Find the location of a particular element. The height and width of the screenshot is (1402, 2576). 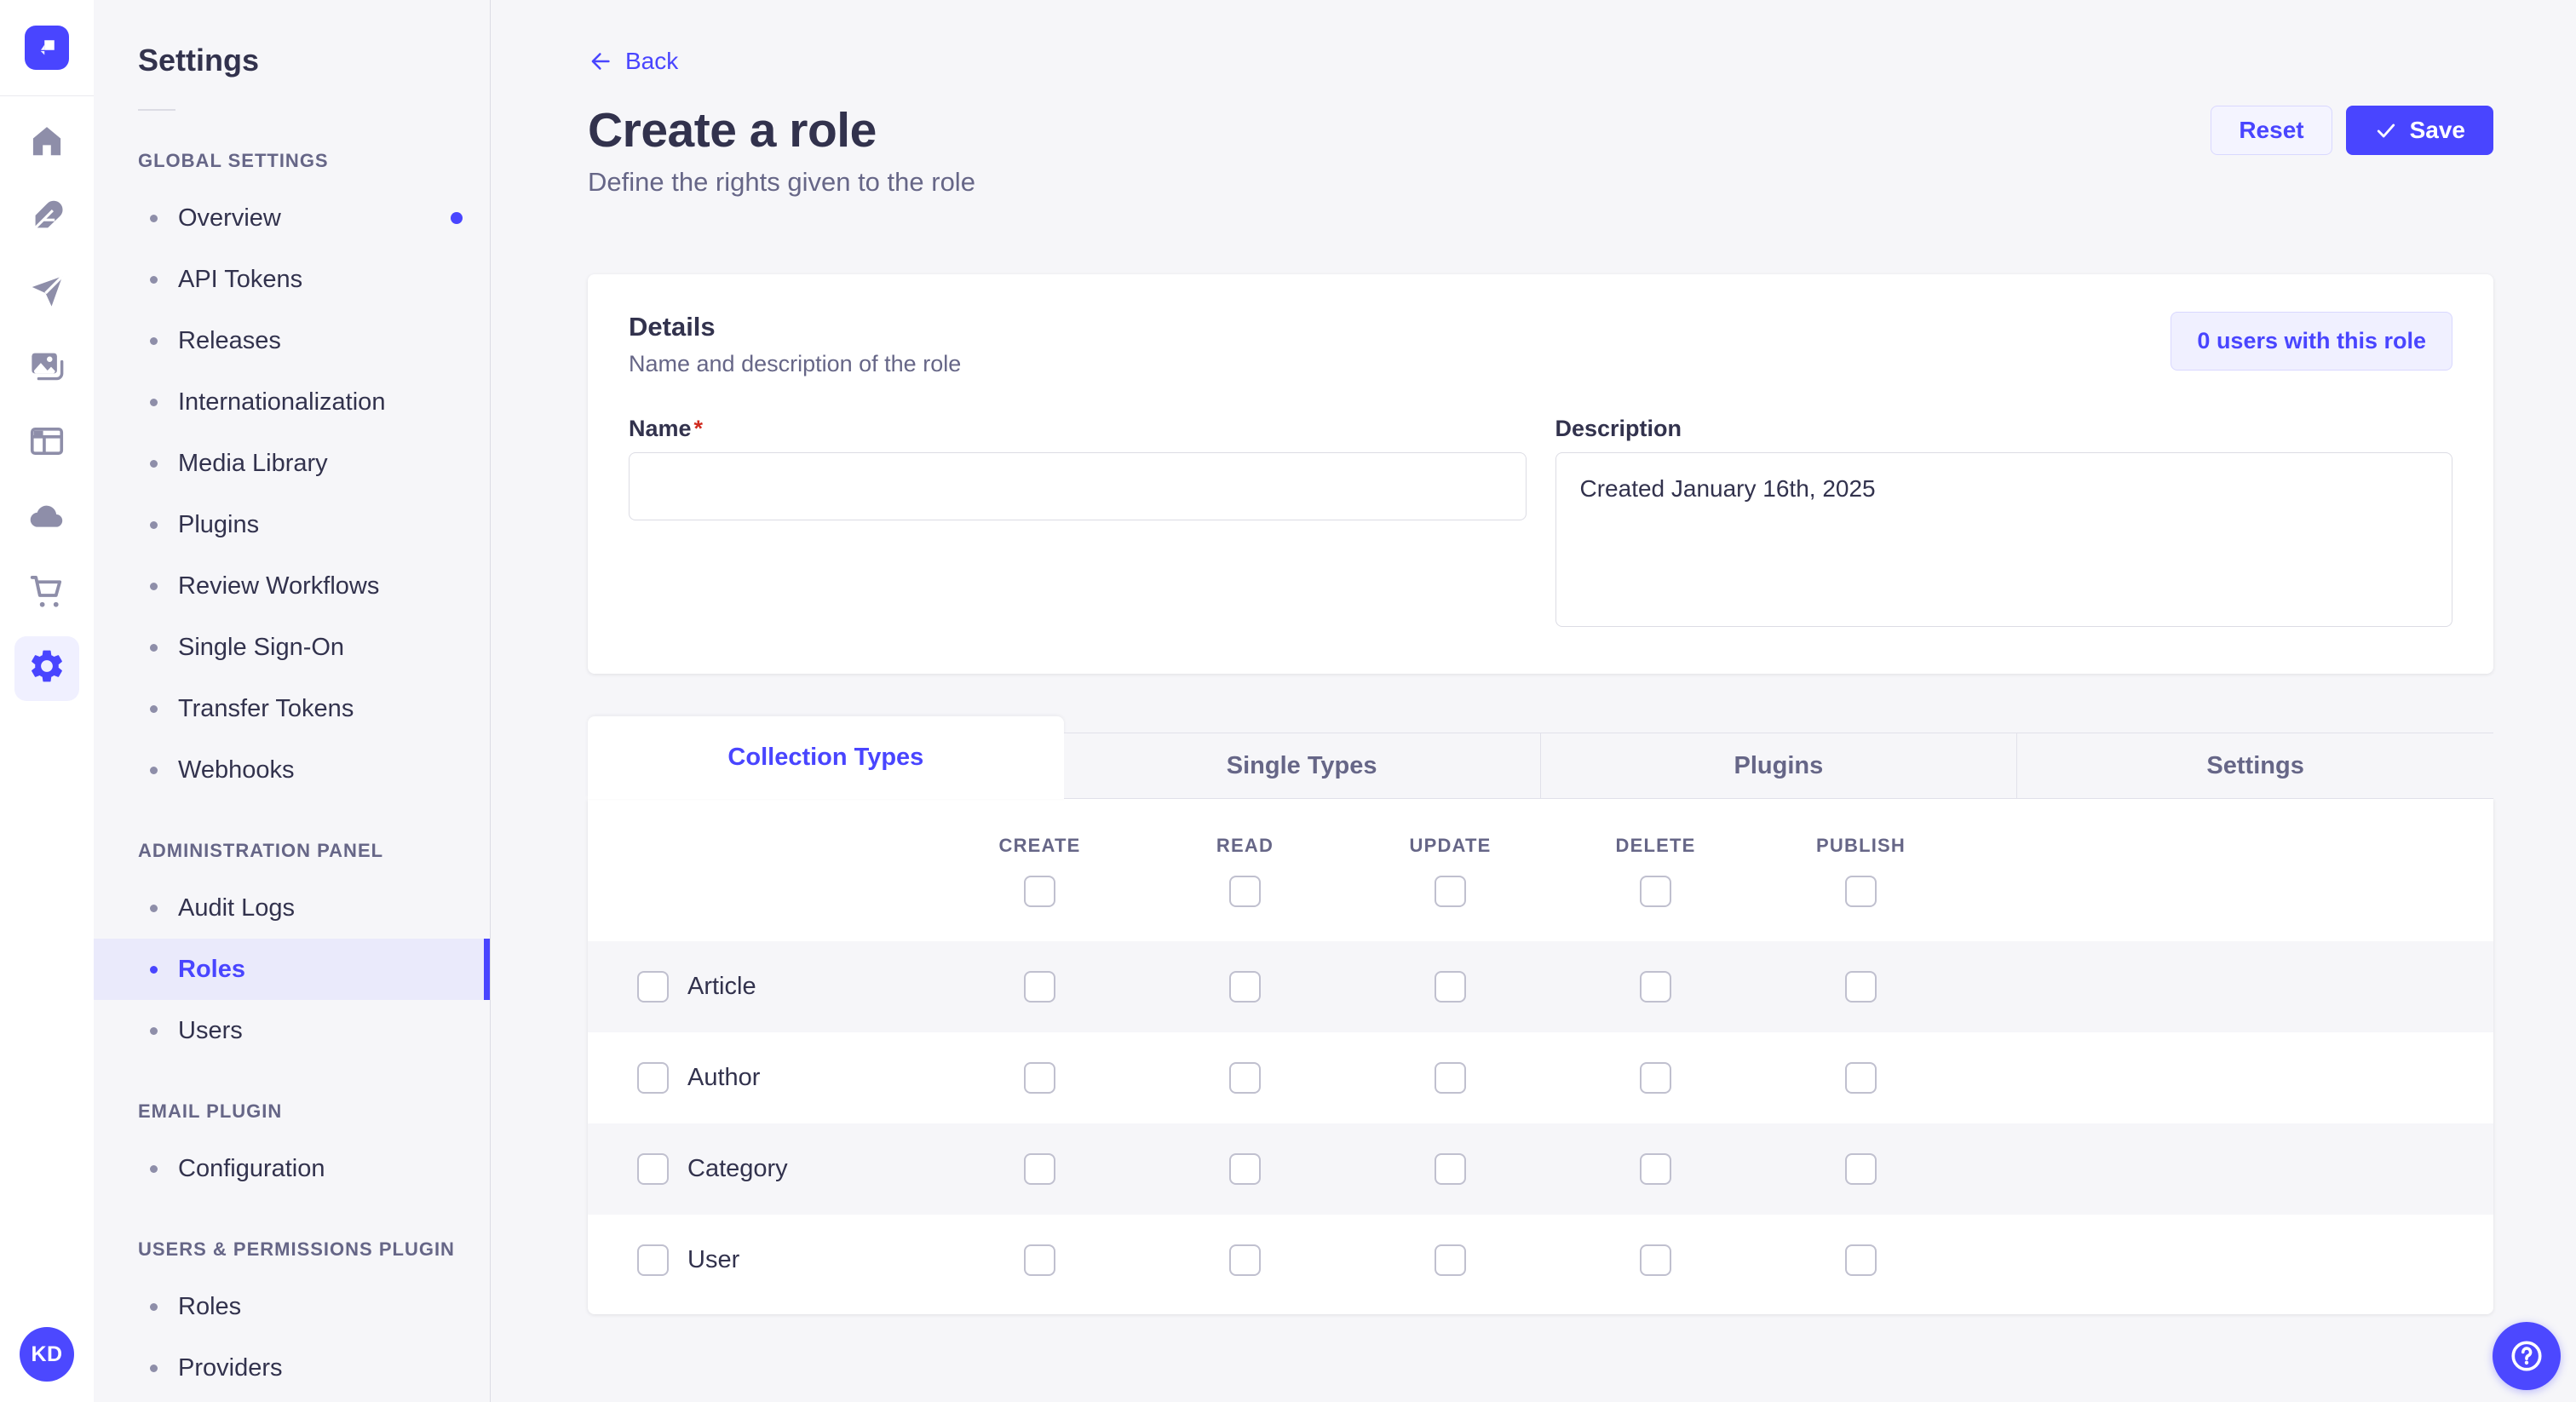

shopping-cart-icon is located at coordinates (46, 594).